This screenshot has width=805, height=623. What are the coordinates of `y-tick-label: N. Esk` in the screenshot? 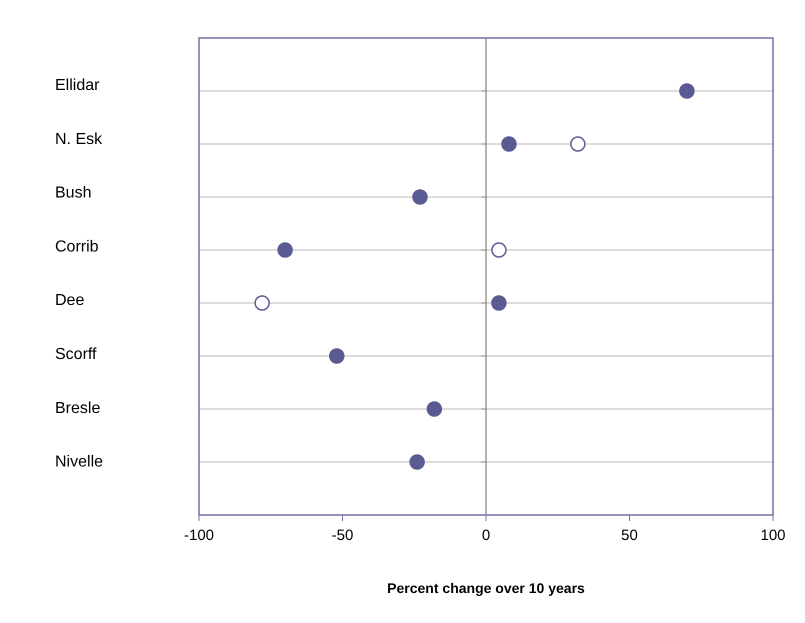 It's located at (79, 139).